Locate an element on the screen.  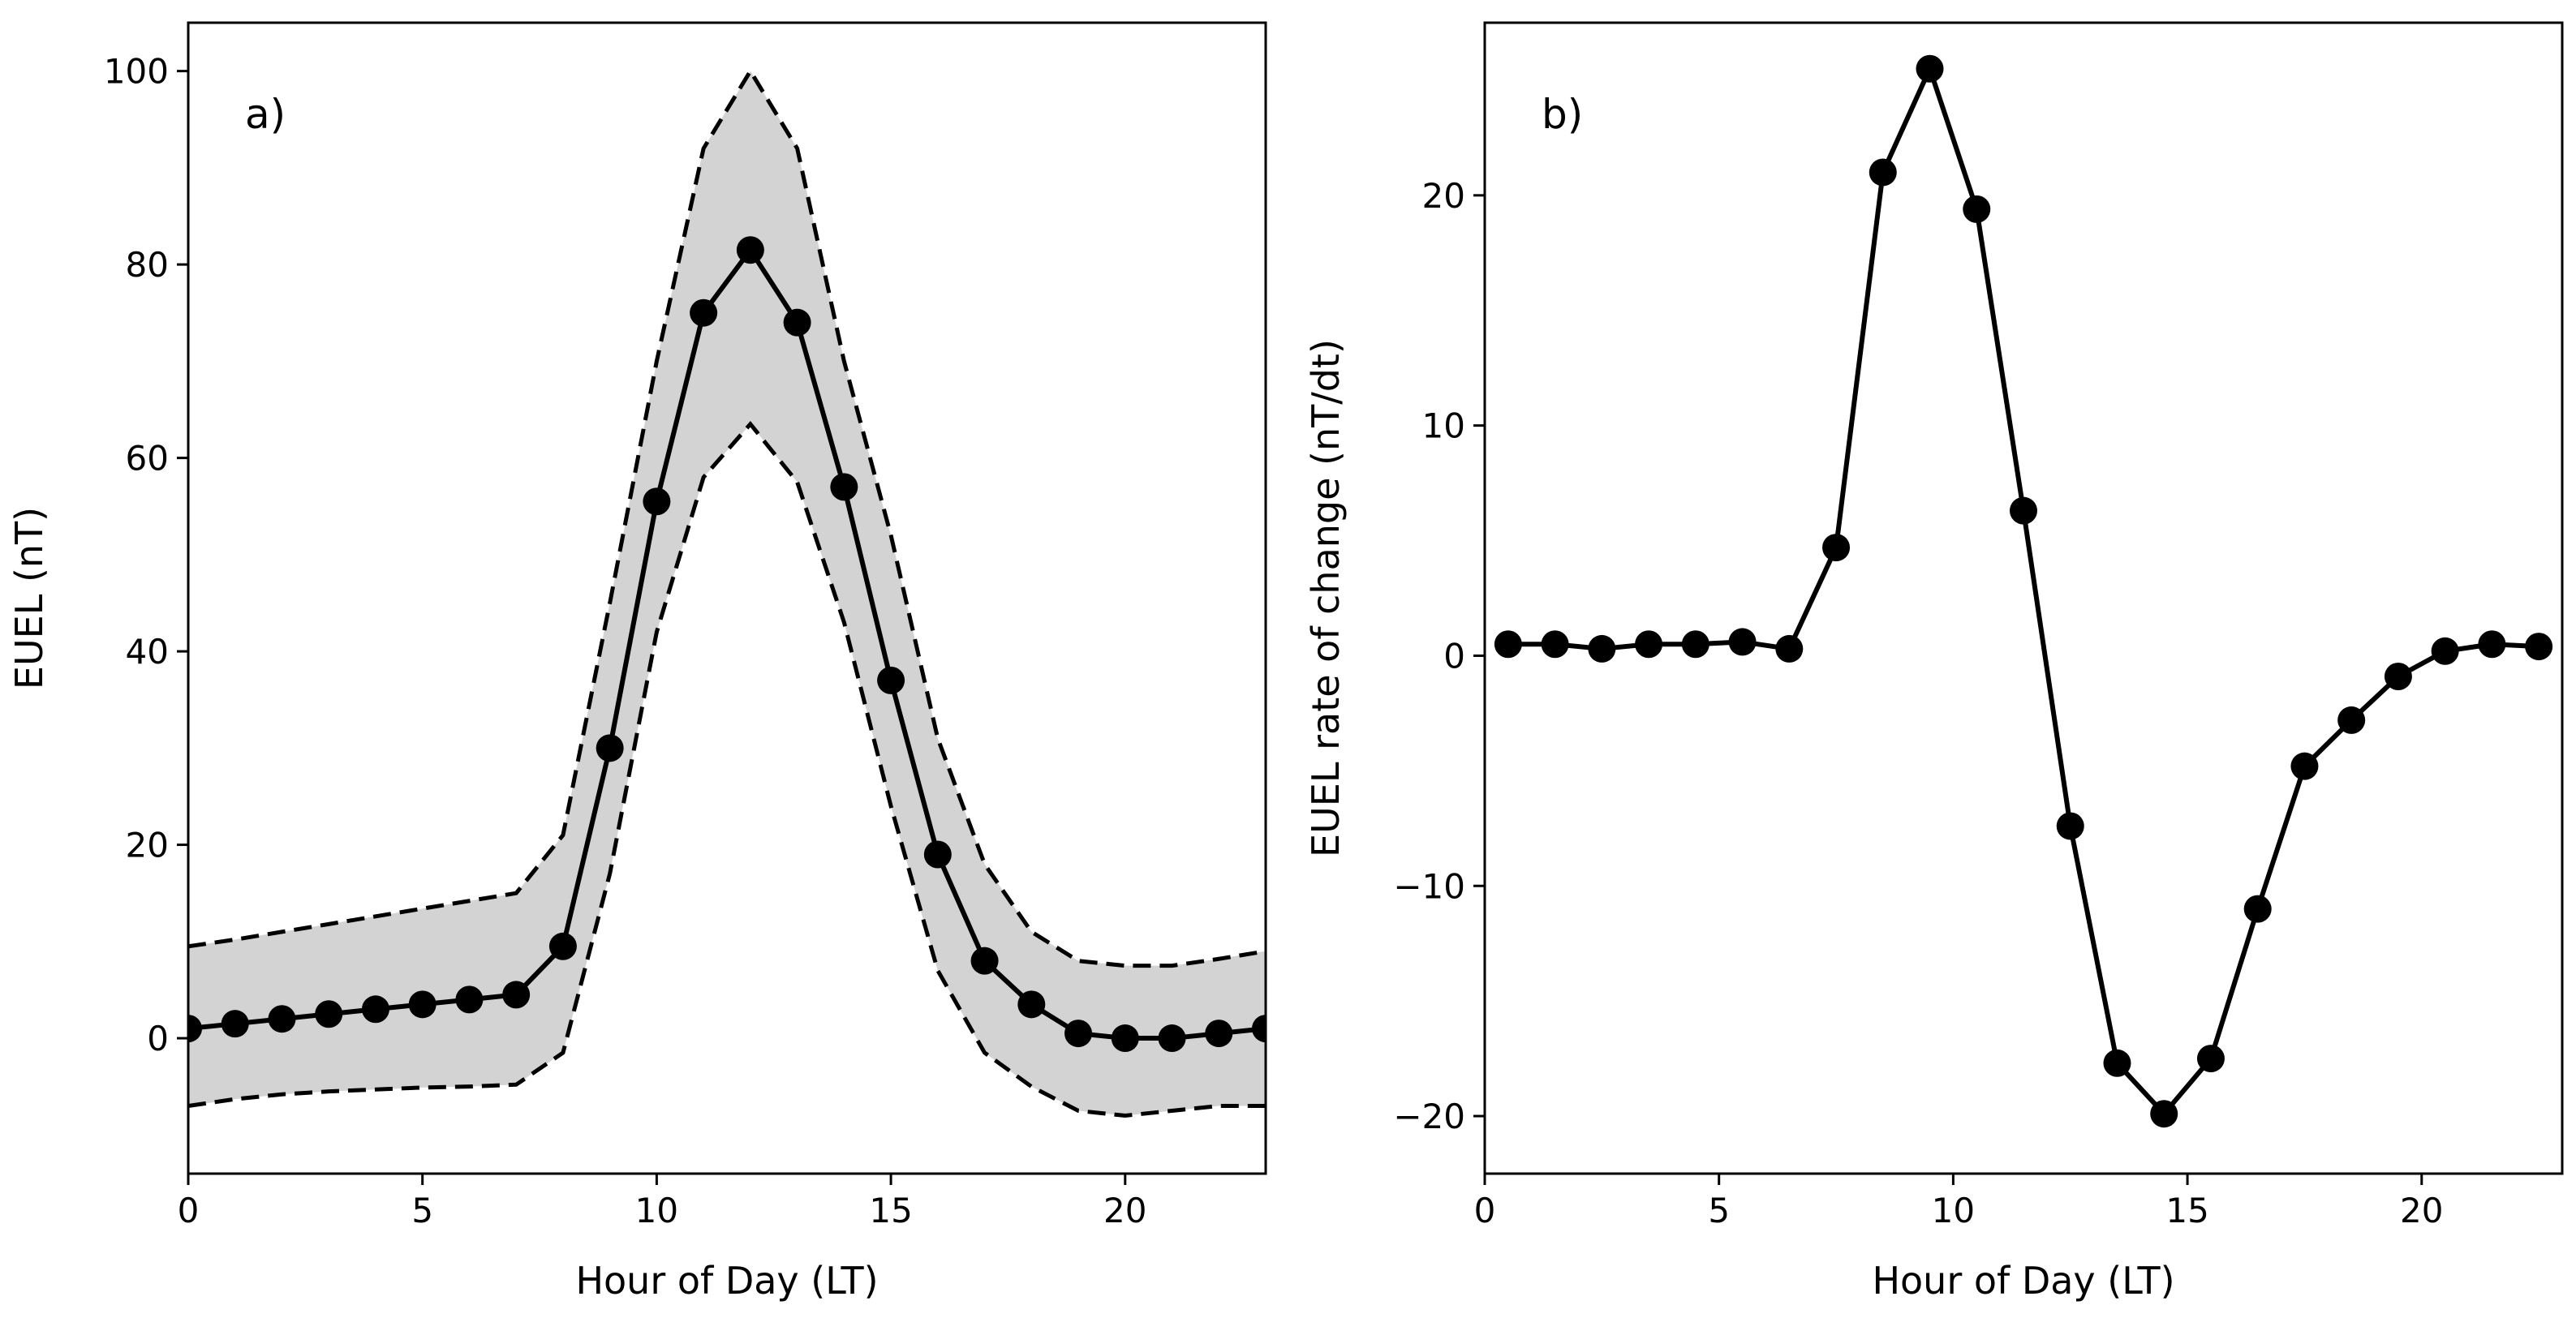
y-tick-label: −10 is located at coordinates (1429, 886).